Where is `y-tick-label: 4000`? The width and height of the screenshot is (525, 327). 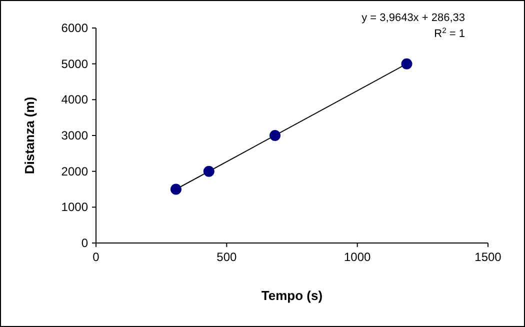
y-tick-label: 4000 is located at coordinates (74, 99).